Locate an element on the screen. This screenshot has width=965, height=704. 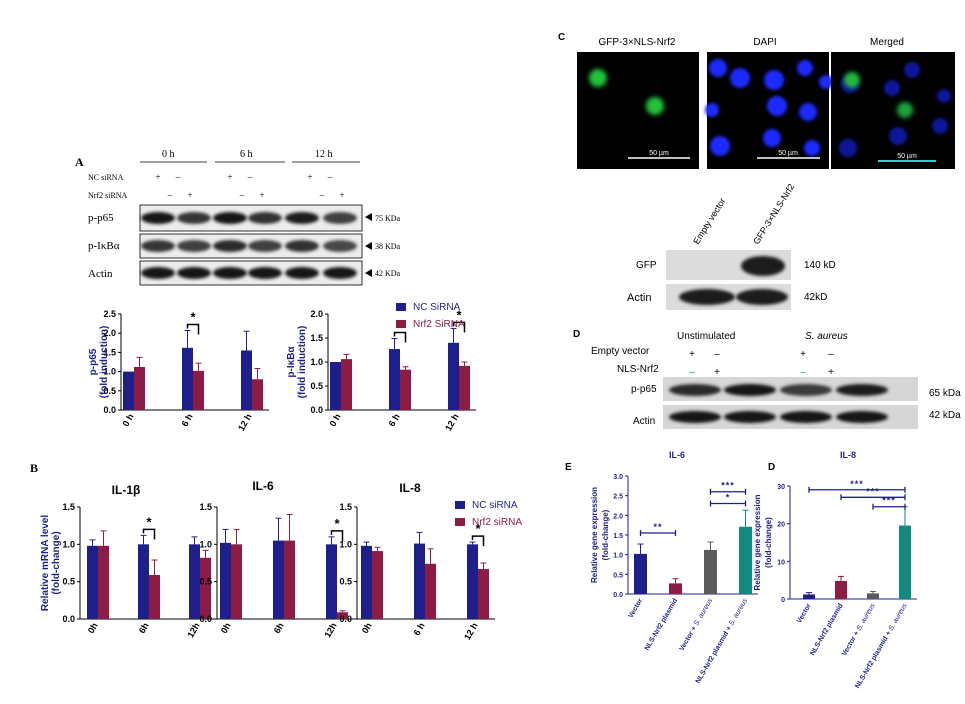
x-tick-label: 6h is located at coordinates (279, 628).